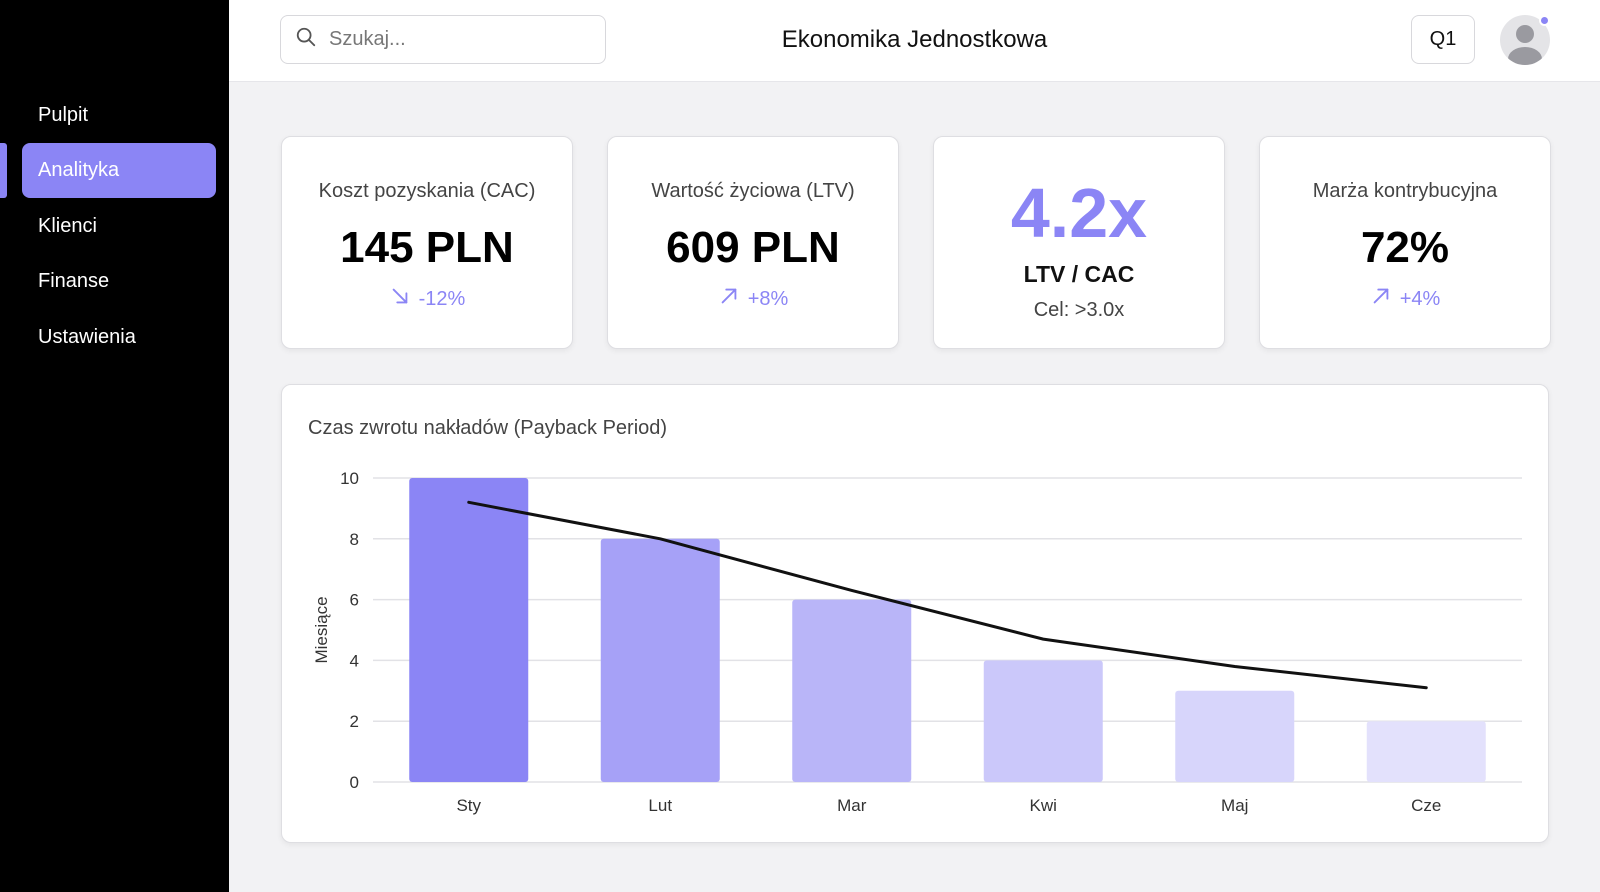 This screenshot has height=892, width=1600. Describe the element at coordinates (119, 226) in the screenshot. I see `sidebar-item-klienci: Klienci` at that location.